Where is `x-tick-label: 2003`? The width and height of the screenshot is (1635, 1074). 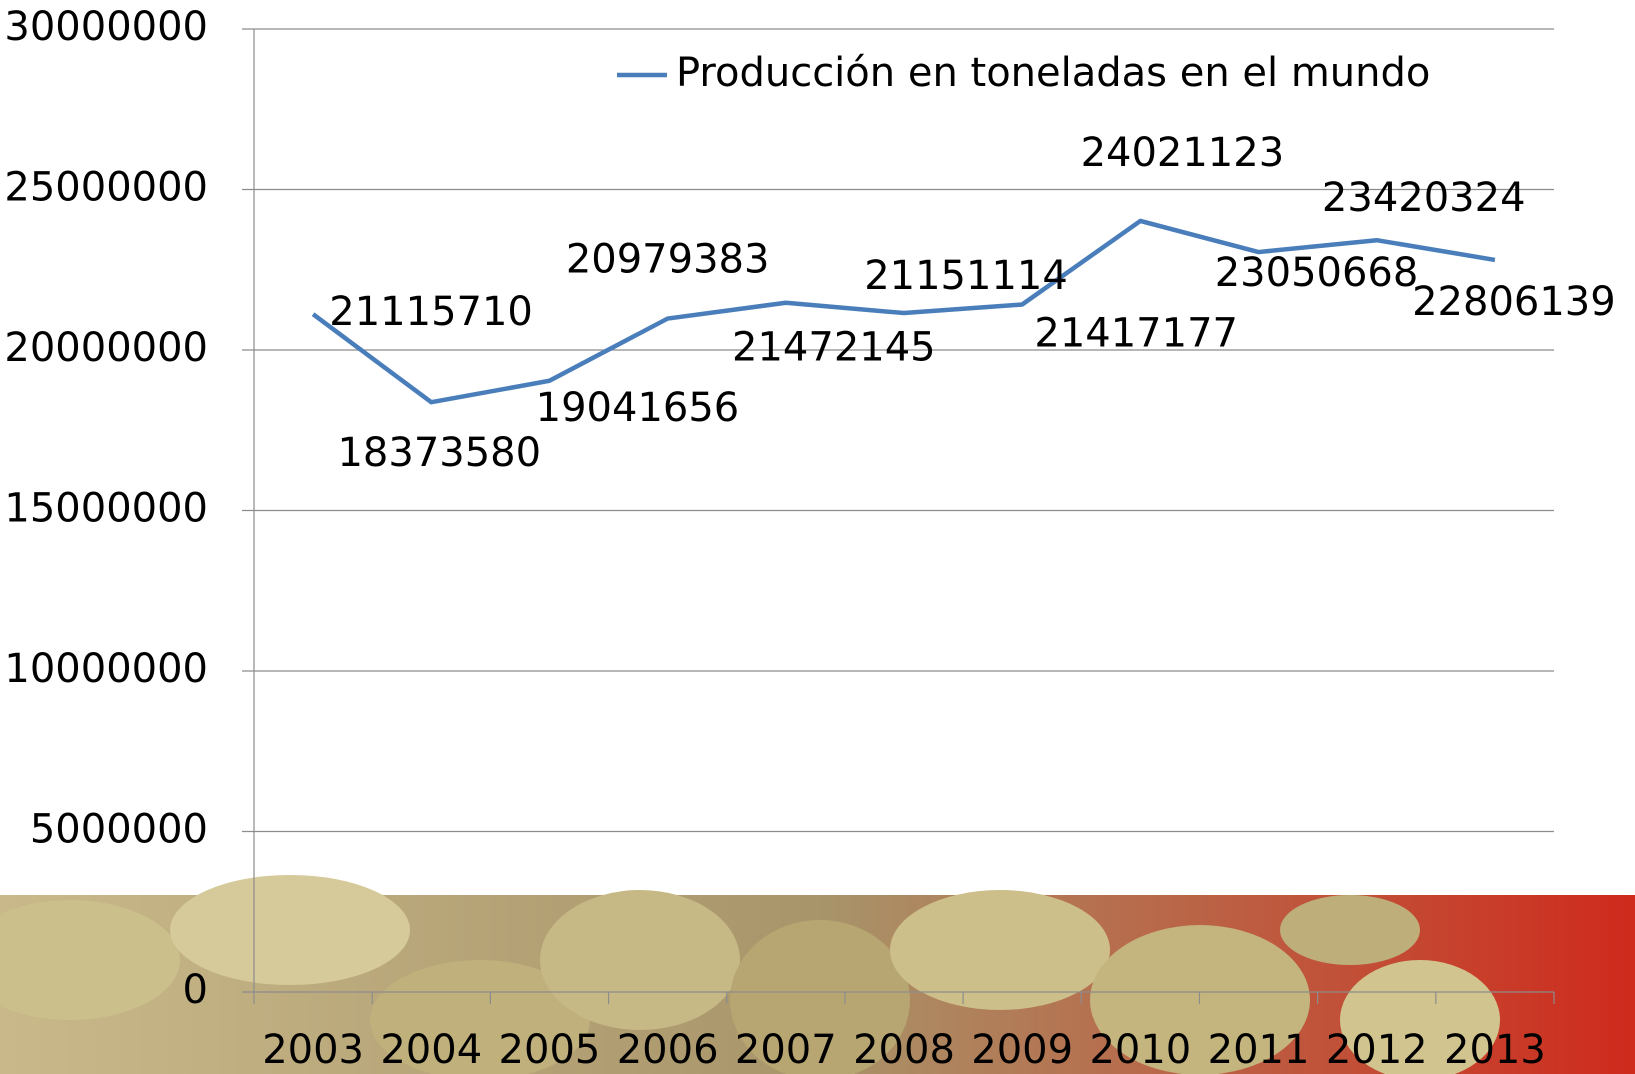 x-tick-label: 2003 is located at coordinates (313, 1050).